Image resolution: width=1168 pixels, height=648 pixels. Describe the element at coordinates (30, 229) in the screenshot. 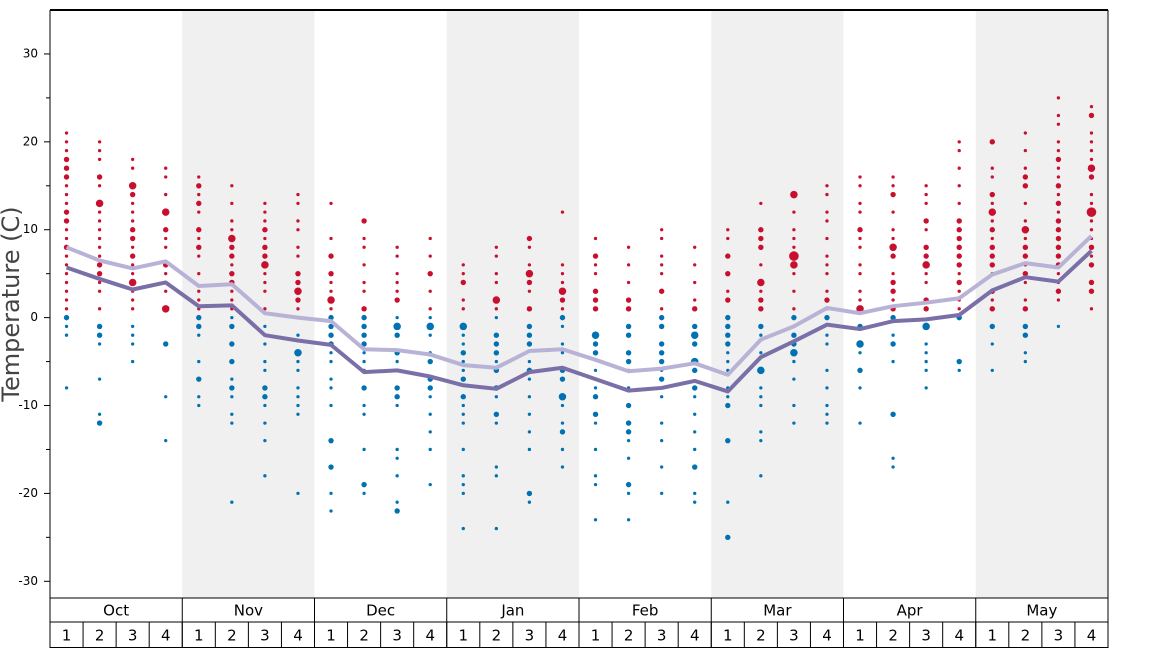

I see `y-tick-label: 10` at that location.